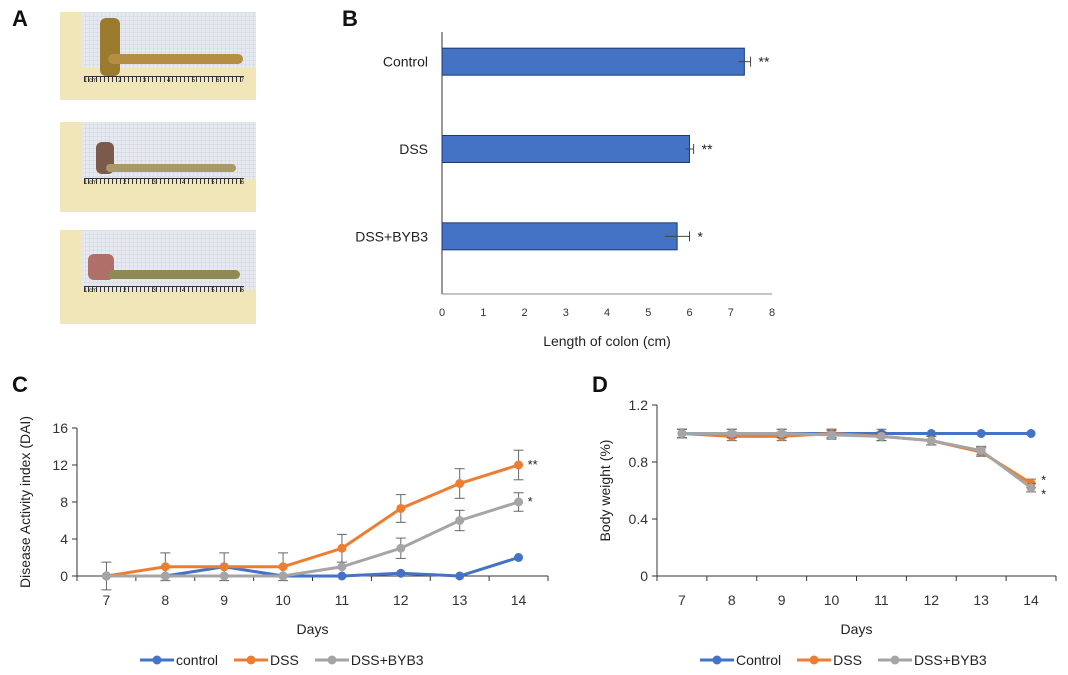 The height and width of the screenshot is (675, 1068). Describe the element at coordinates (648, 313) in the screenshot. I see `x-tick-label: 5` at that location.